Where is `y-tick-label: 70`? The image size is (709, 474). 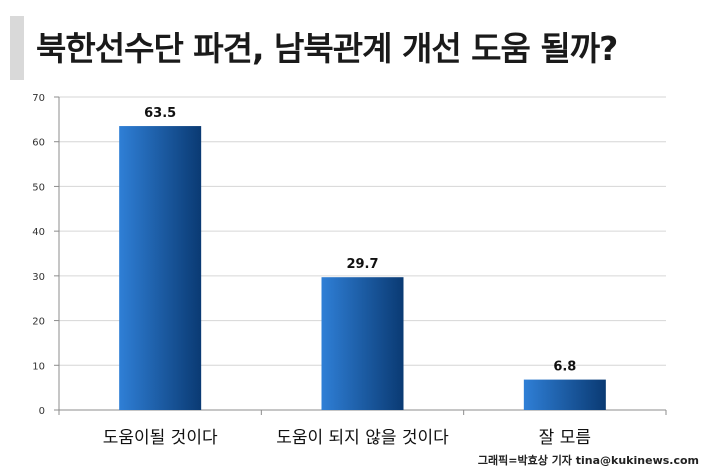
y-tick-label: 70 is located at coordinates (38, 98).